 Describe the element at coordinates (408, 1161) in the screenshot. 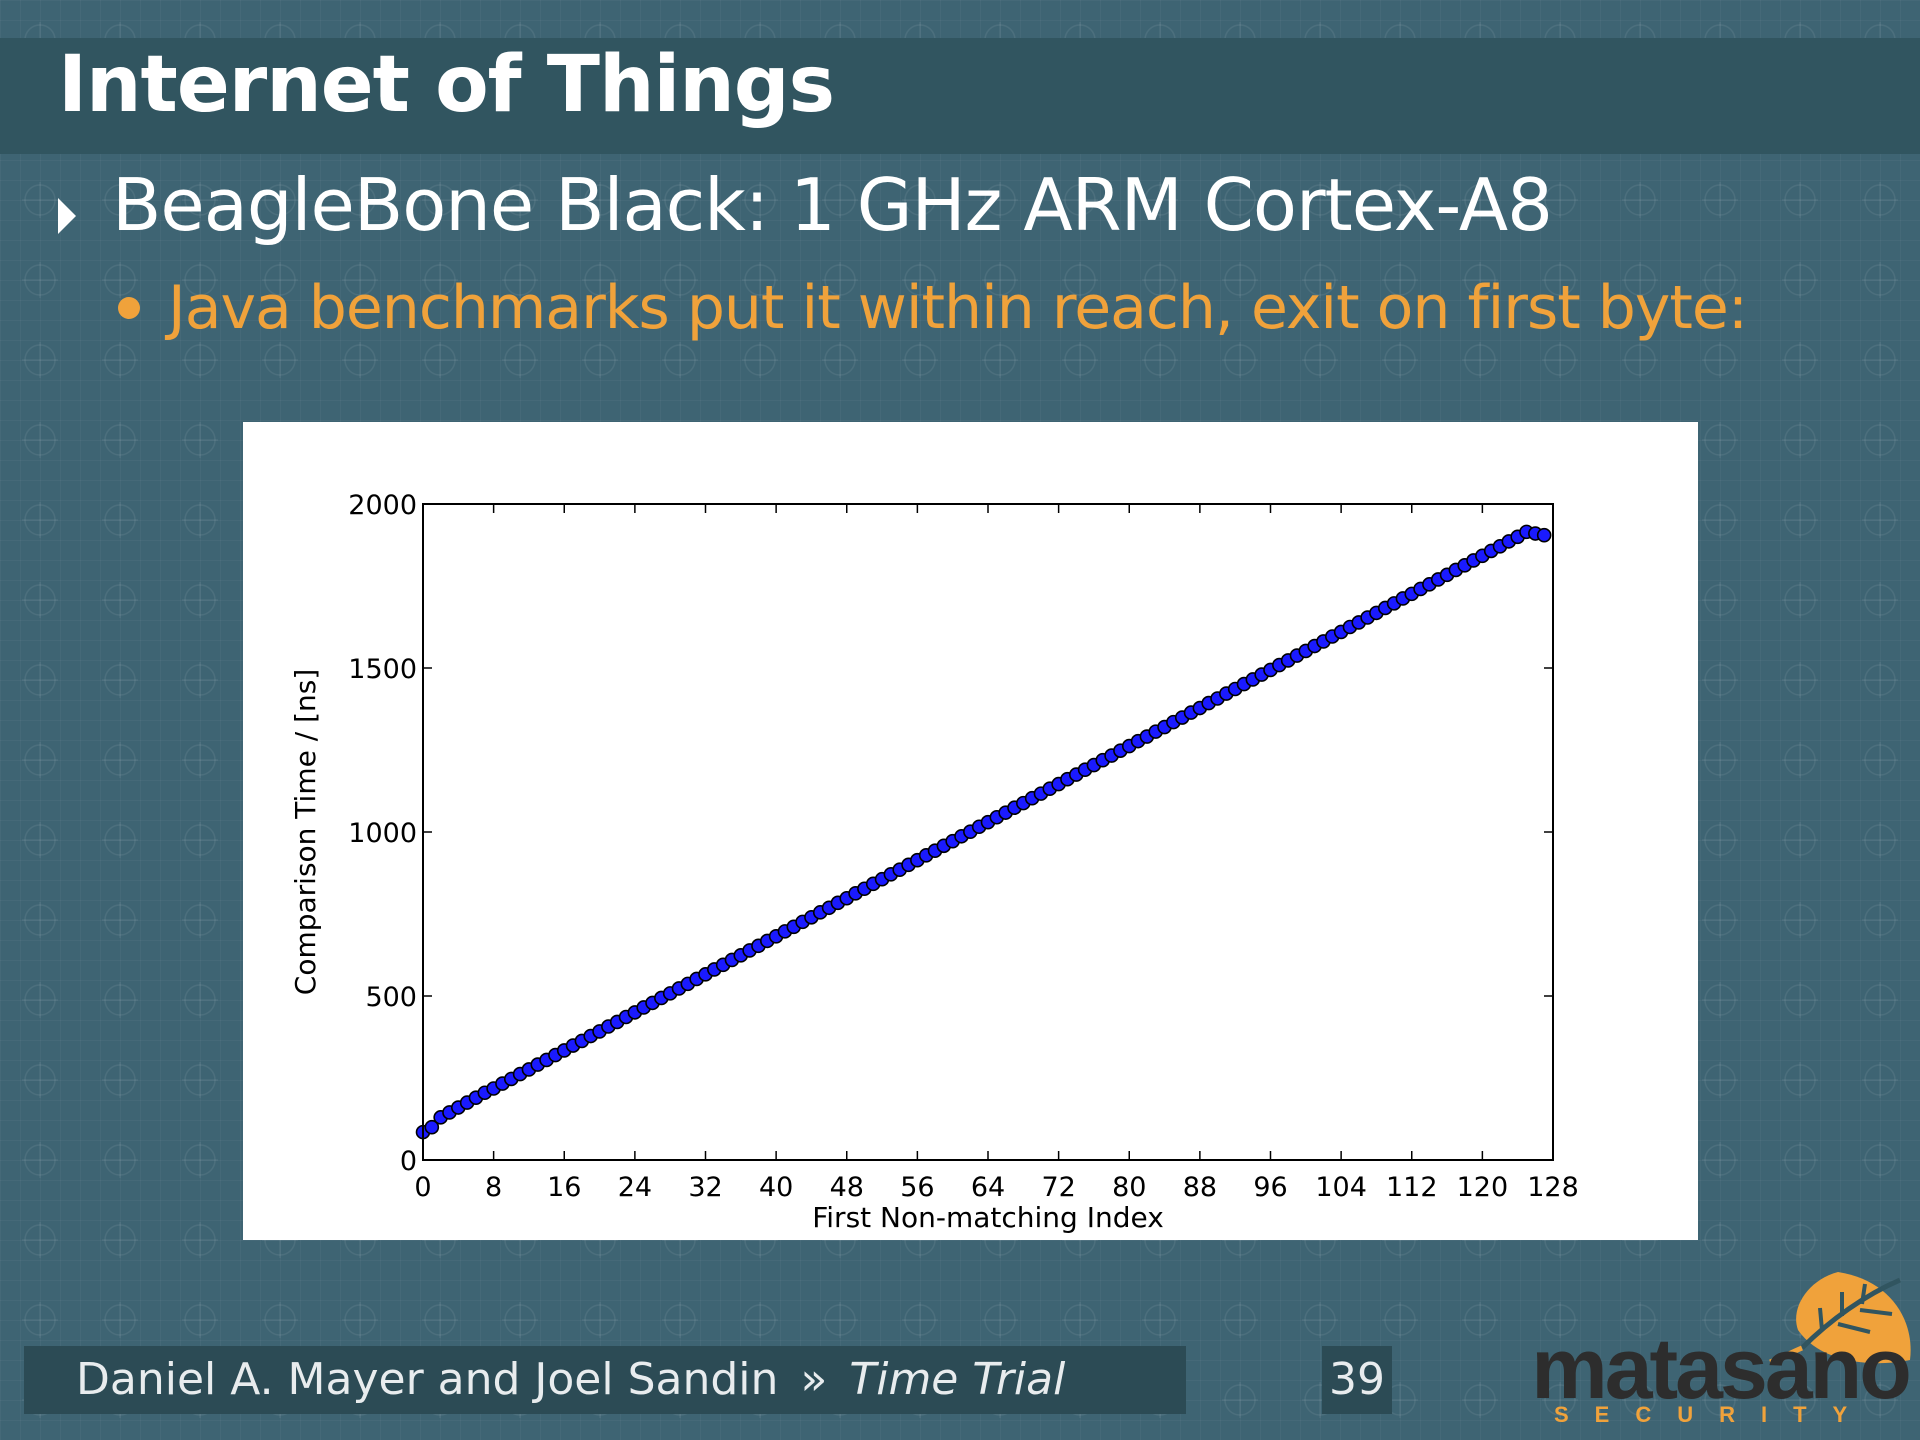

I see `y-tick-label: 0` at that location.